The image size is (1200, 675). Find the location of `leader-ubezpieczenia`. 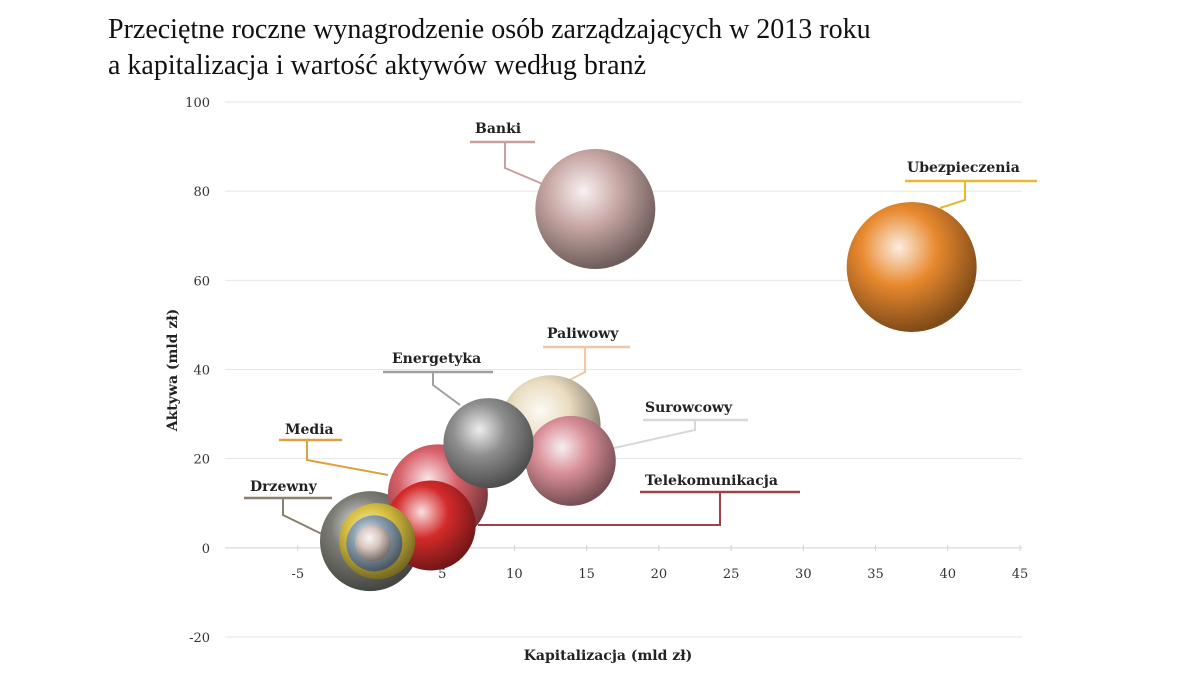

leader-ubezpieczenia is located at coordinates (952, 195).